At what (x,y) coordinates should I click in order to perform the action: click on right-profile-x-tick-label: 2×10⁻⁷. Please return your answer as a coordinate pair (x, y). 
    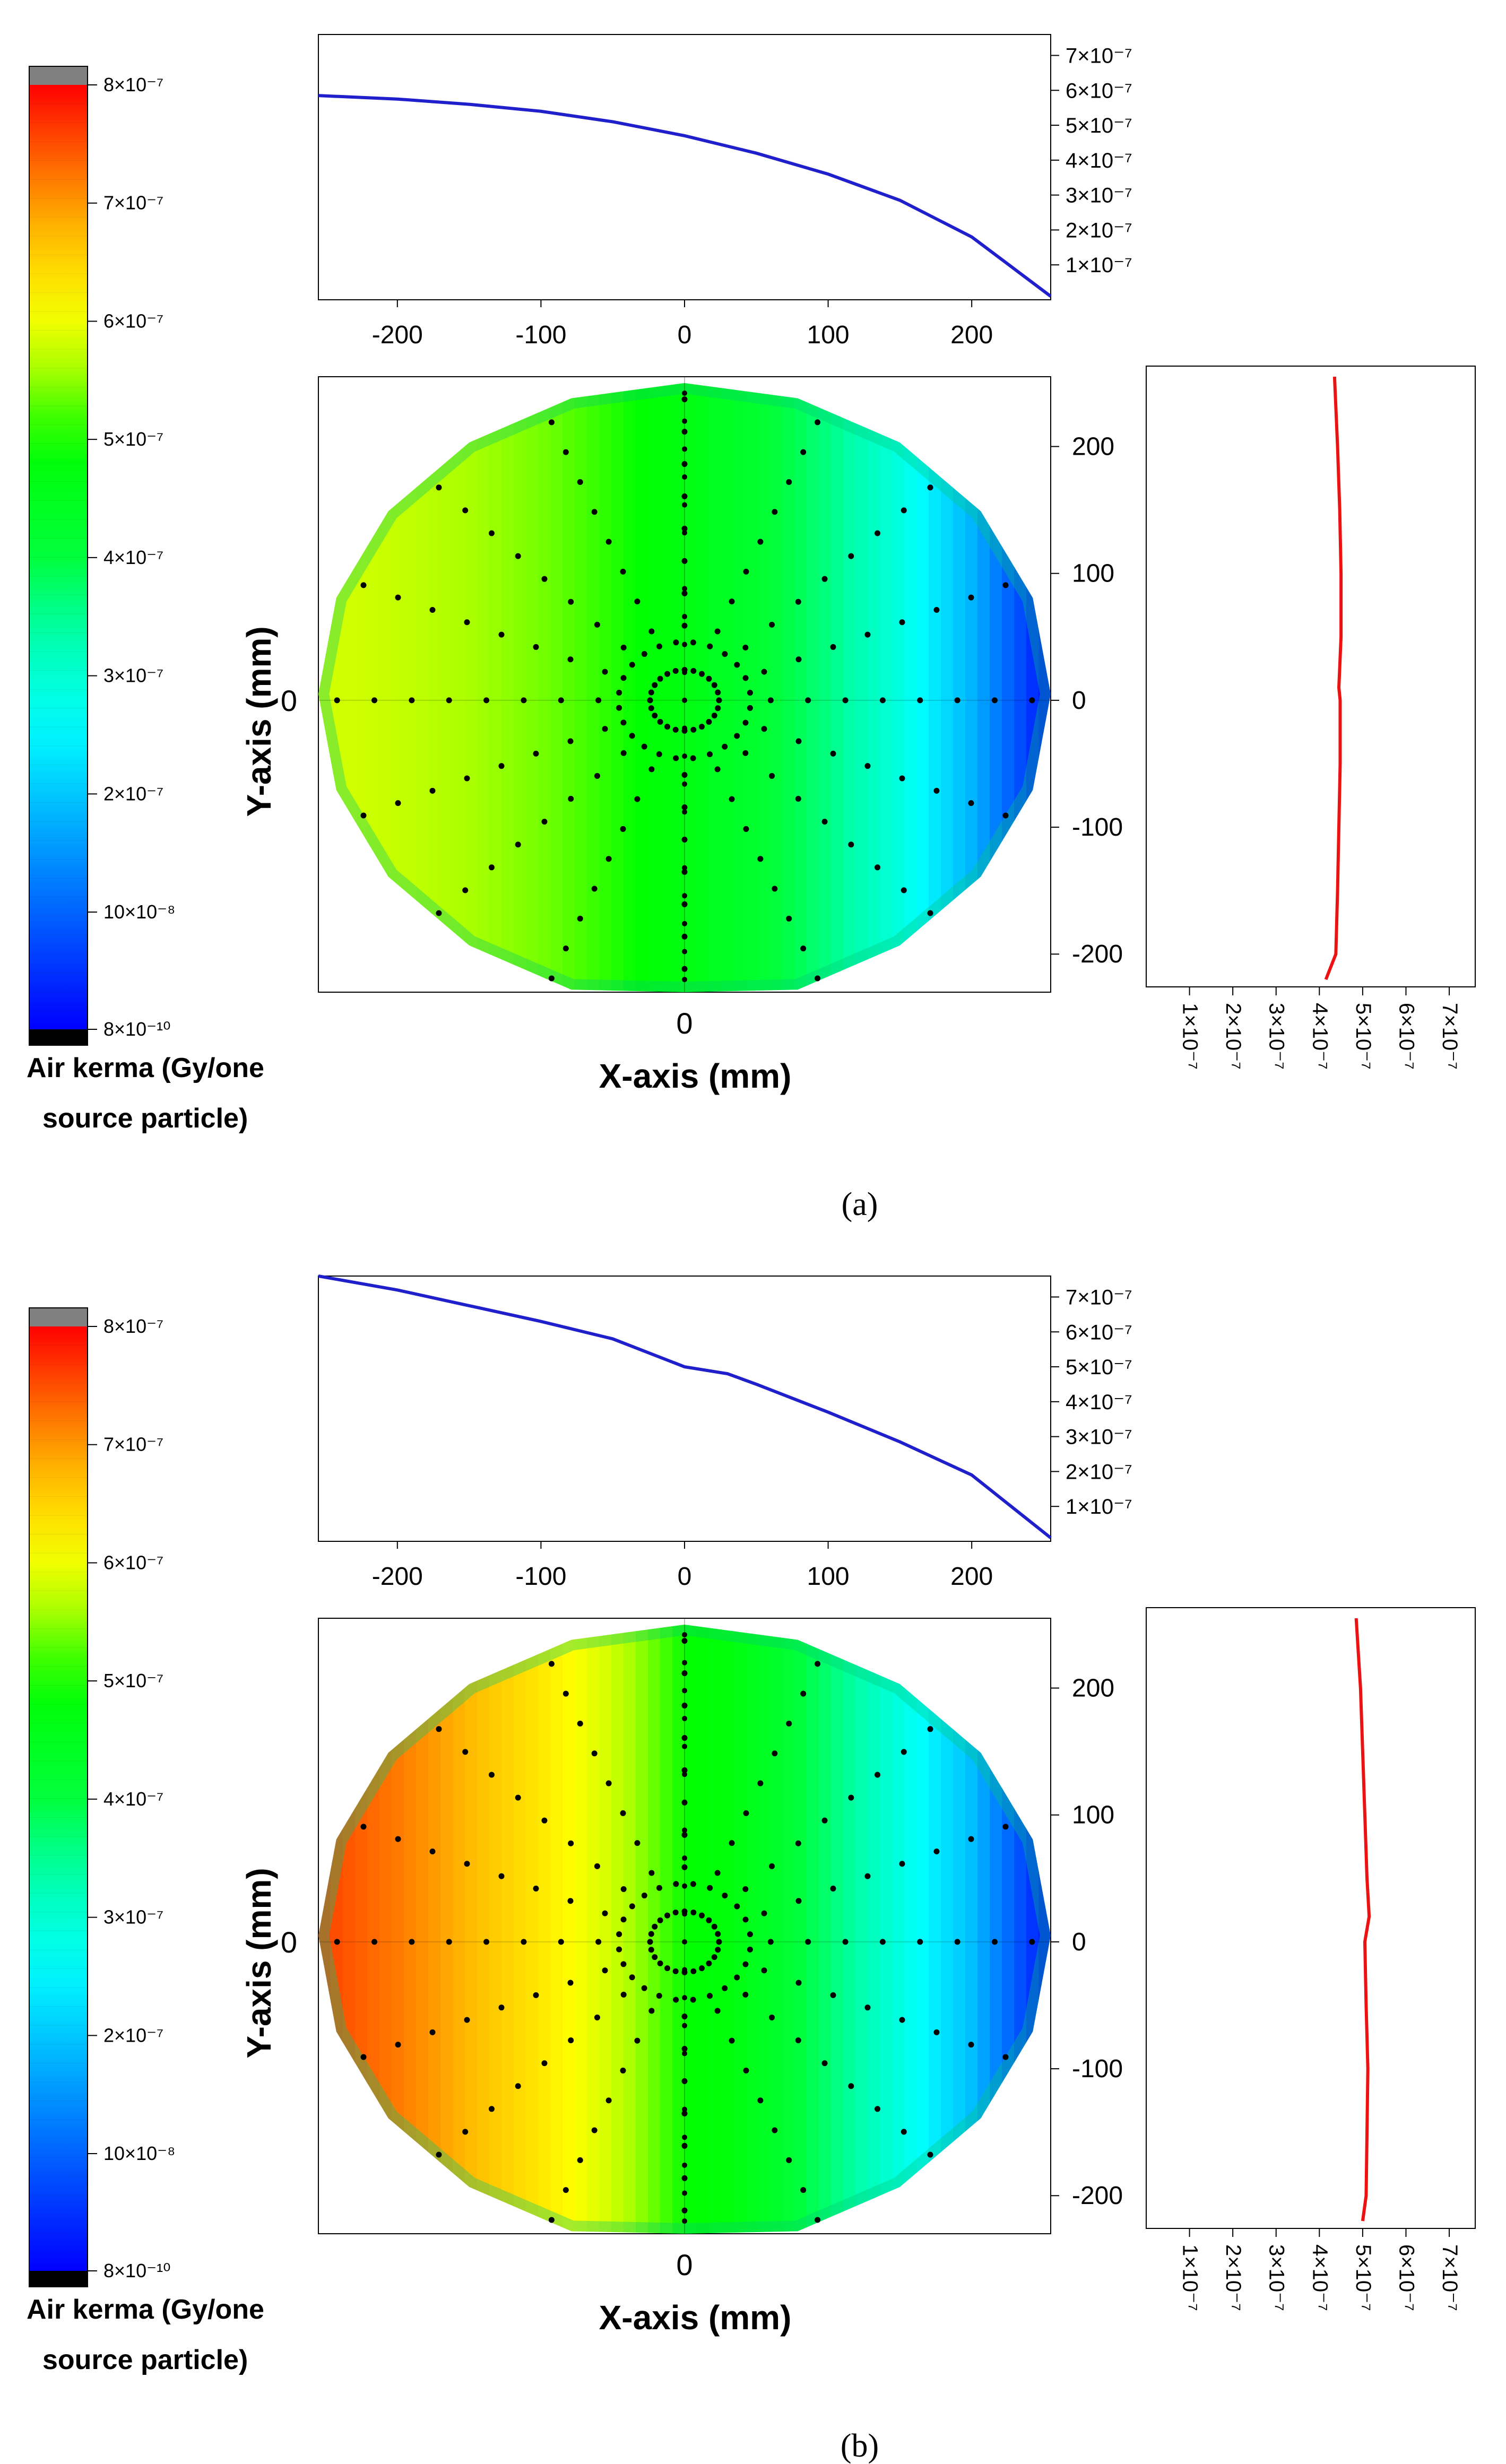
    Looking at the image, I should click on (1234, 1036).